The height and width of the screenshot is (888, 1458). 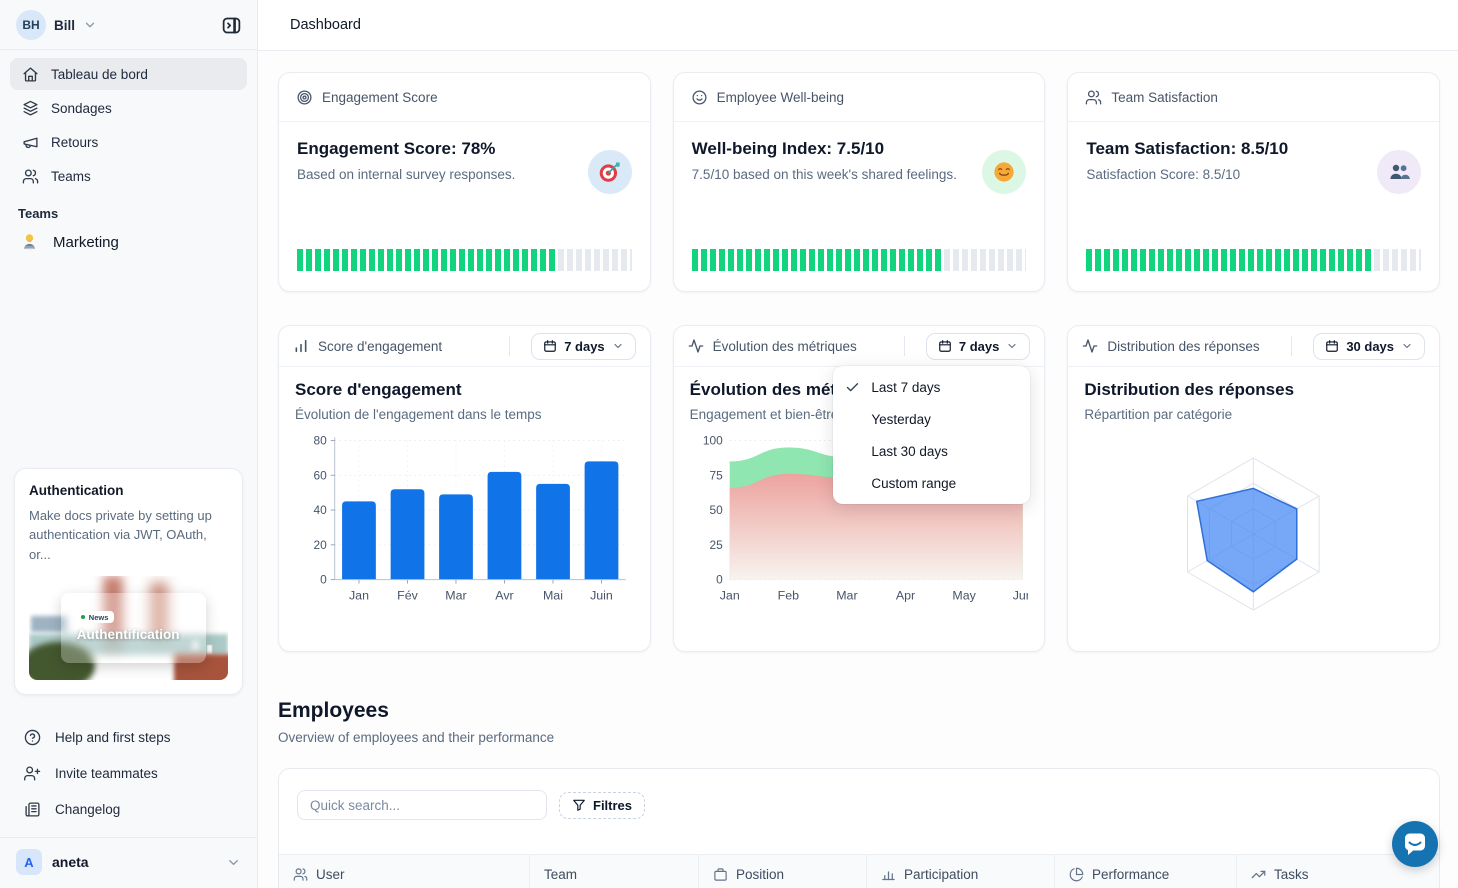 I want to click on promo-image-overlay-card: News Authentification, so click(x=133, y=628).